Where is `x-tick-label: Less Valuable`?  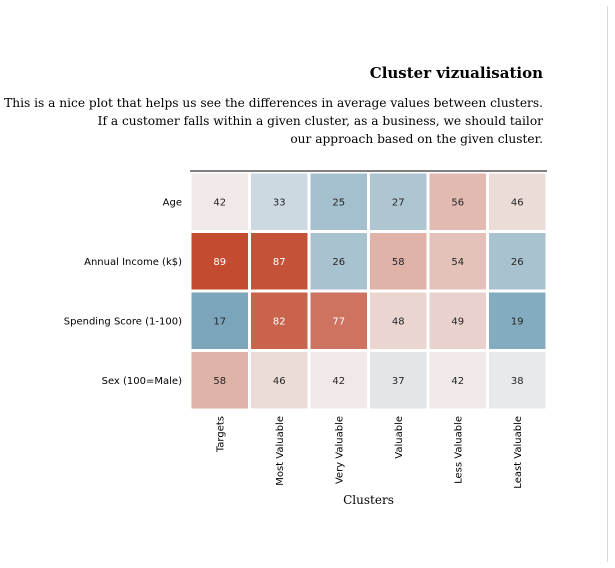 x-tick-label: Less Valuable is located at coordinates (458, 450).